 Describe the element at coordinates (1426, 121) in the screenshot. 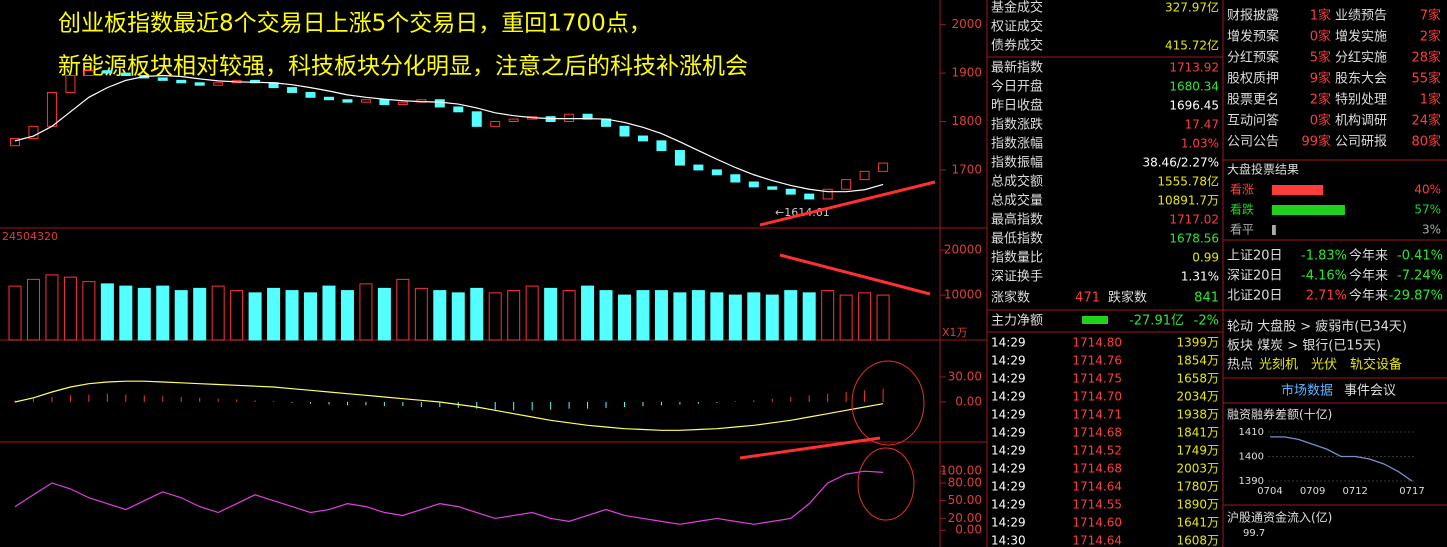

I see `event-count: 24家` at that location.